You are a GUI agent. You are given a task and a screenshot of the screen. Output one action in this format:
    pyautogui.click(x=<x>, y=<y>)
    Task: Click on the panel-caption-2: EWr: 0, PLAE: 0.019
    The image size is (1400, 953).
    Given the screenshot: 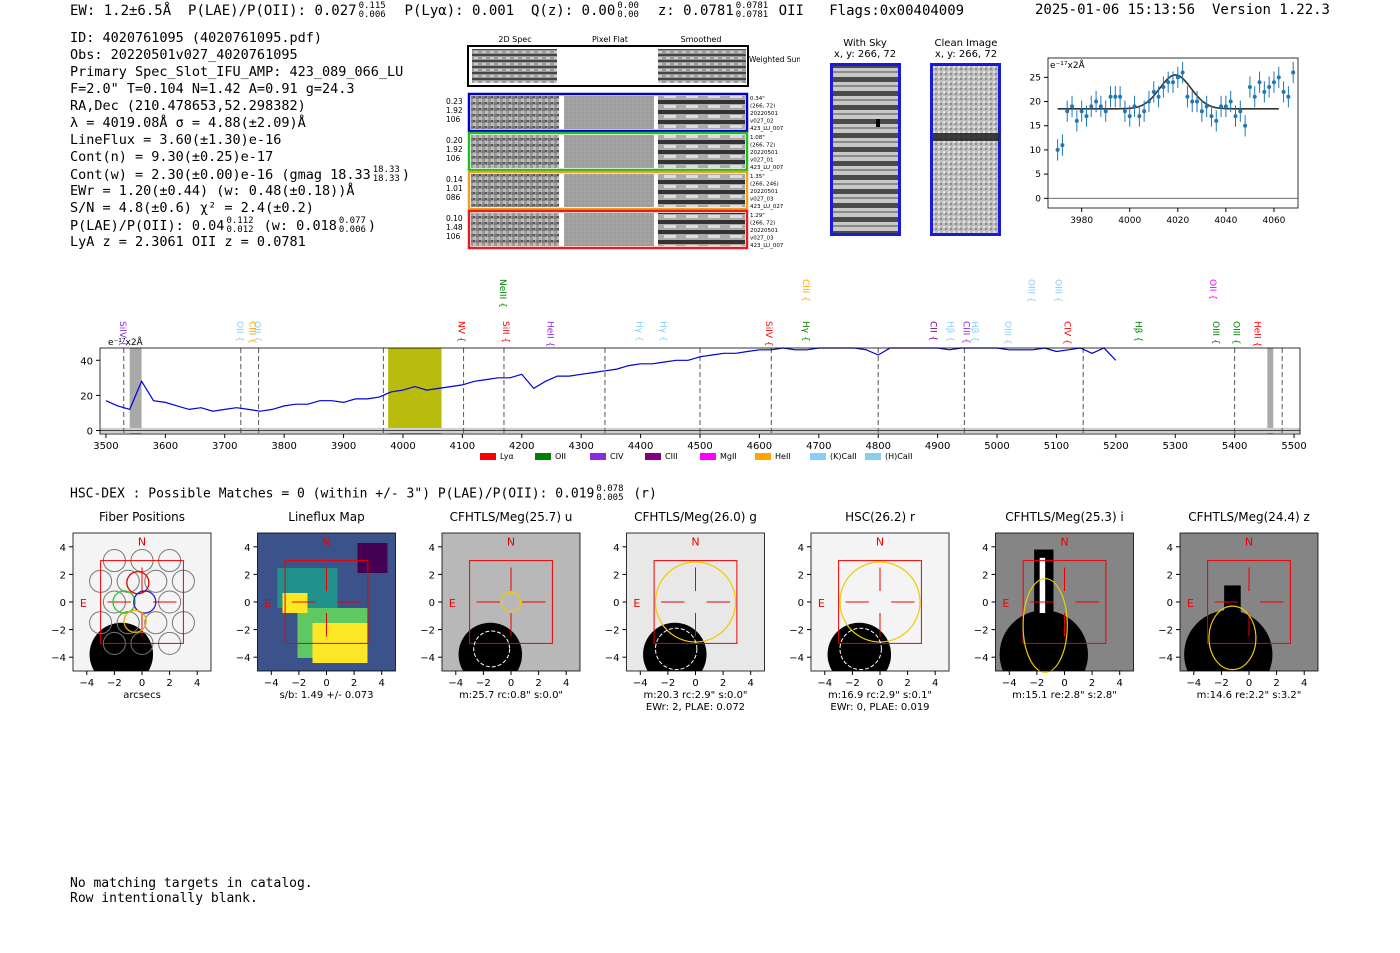 What is the action you would take?
    pyautogui.click(x=879, y=707)
    